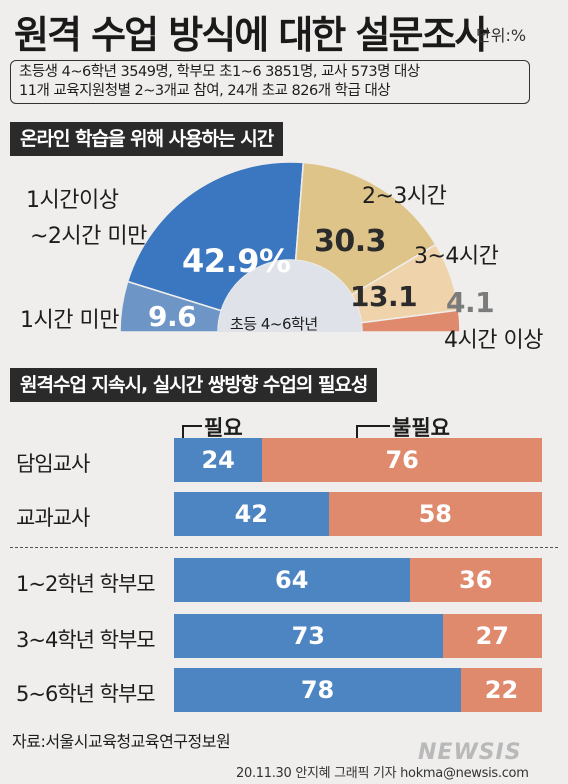 Image resolution: width=568 pixels, height=784 pixels. What do you see at coordinates (53, 518) in the screenshot?
I see `bar-row-label: 교과교사` at bounding box center [53, 518].